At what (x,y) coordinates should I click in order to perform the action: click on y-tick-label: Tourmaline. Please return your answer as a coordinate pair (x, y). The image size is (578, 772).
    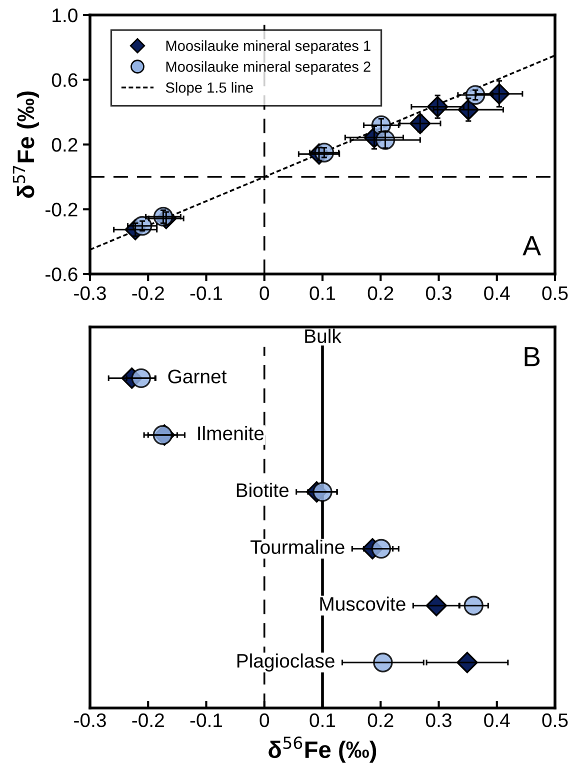
    Looking at the image, I should click on (297, 547).